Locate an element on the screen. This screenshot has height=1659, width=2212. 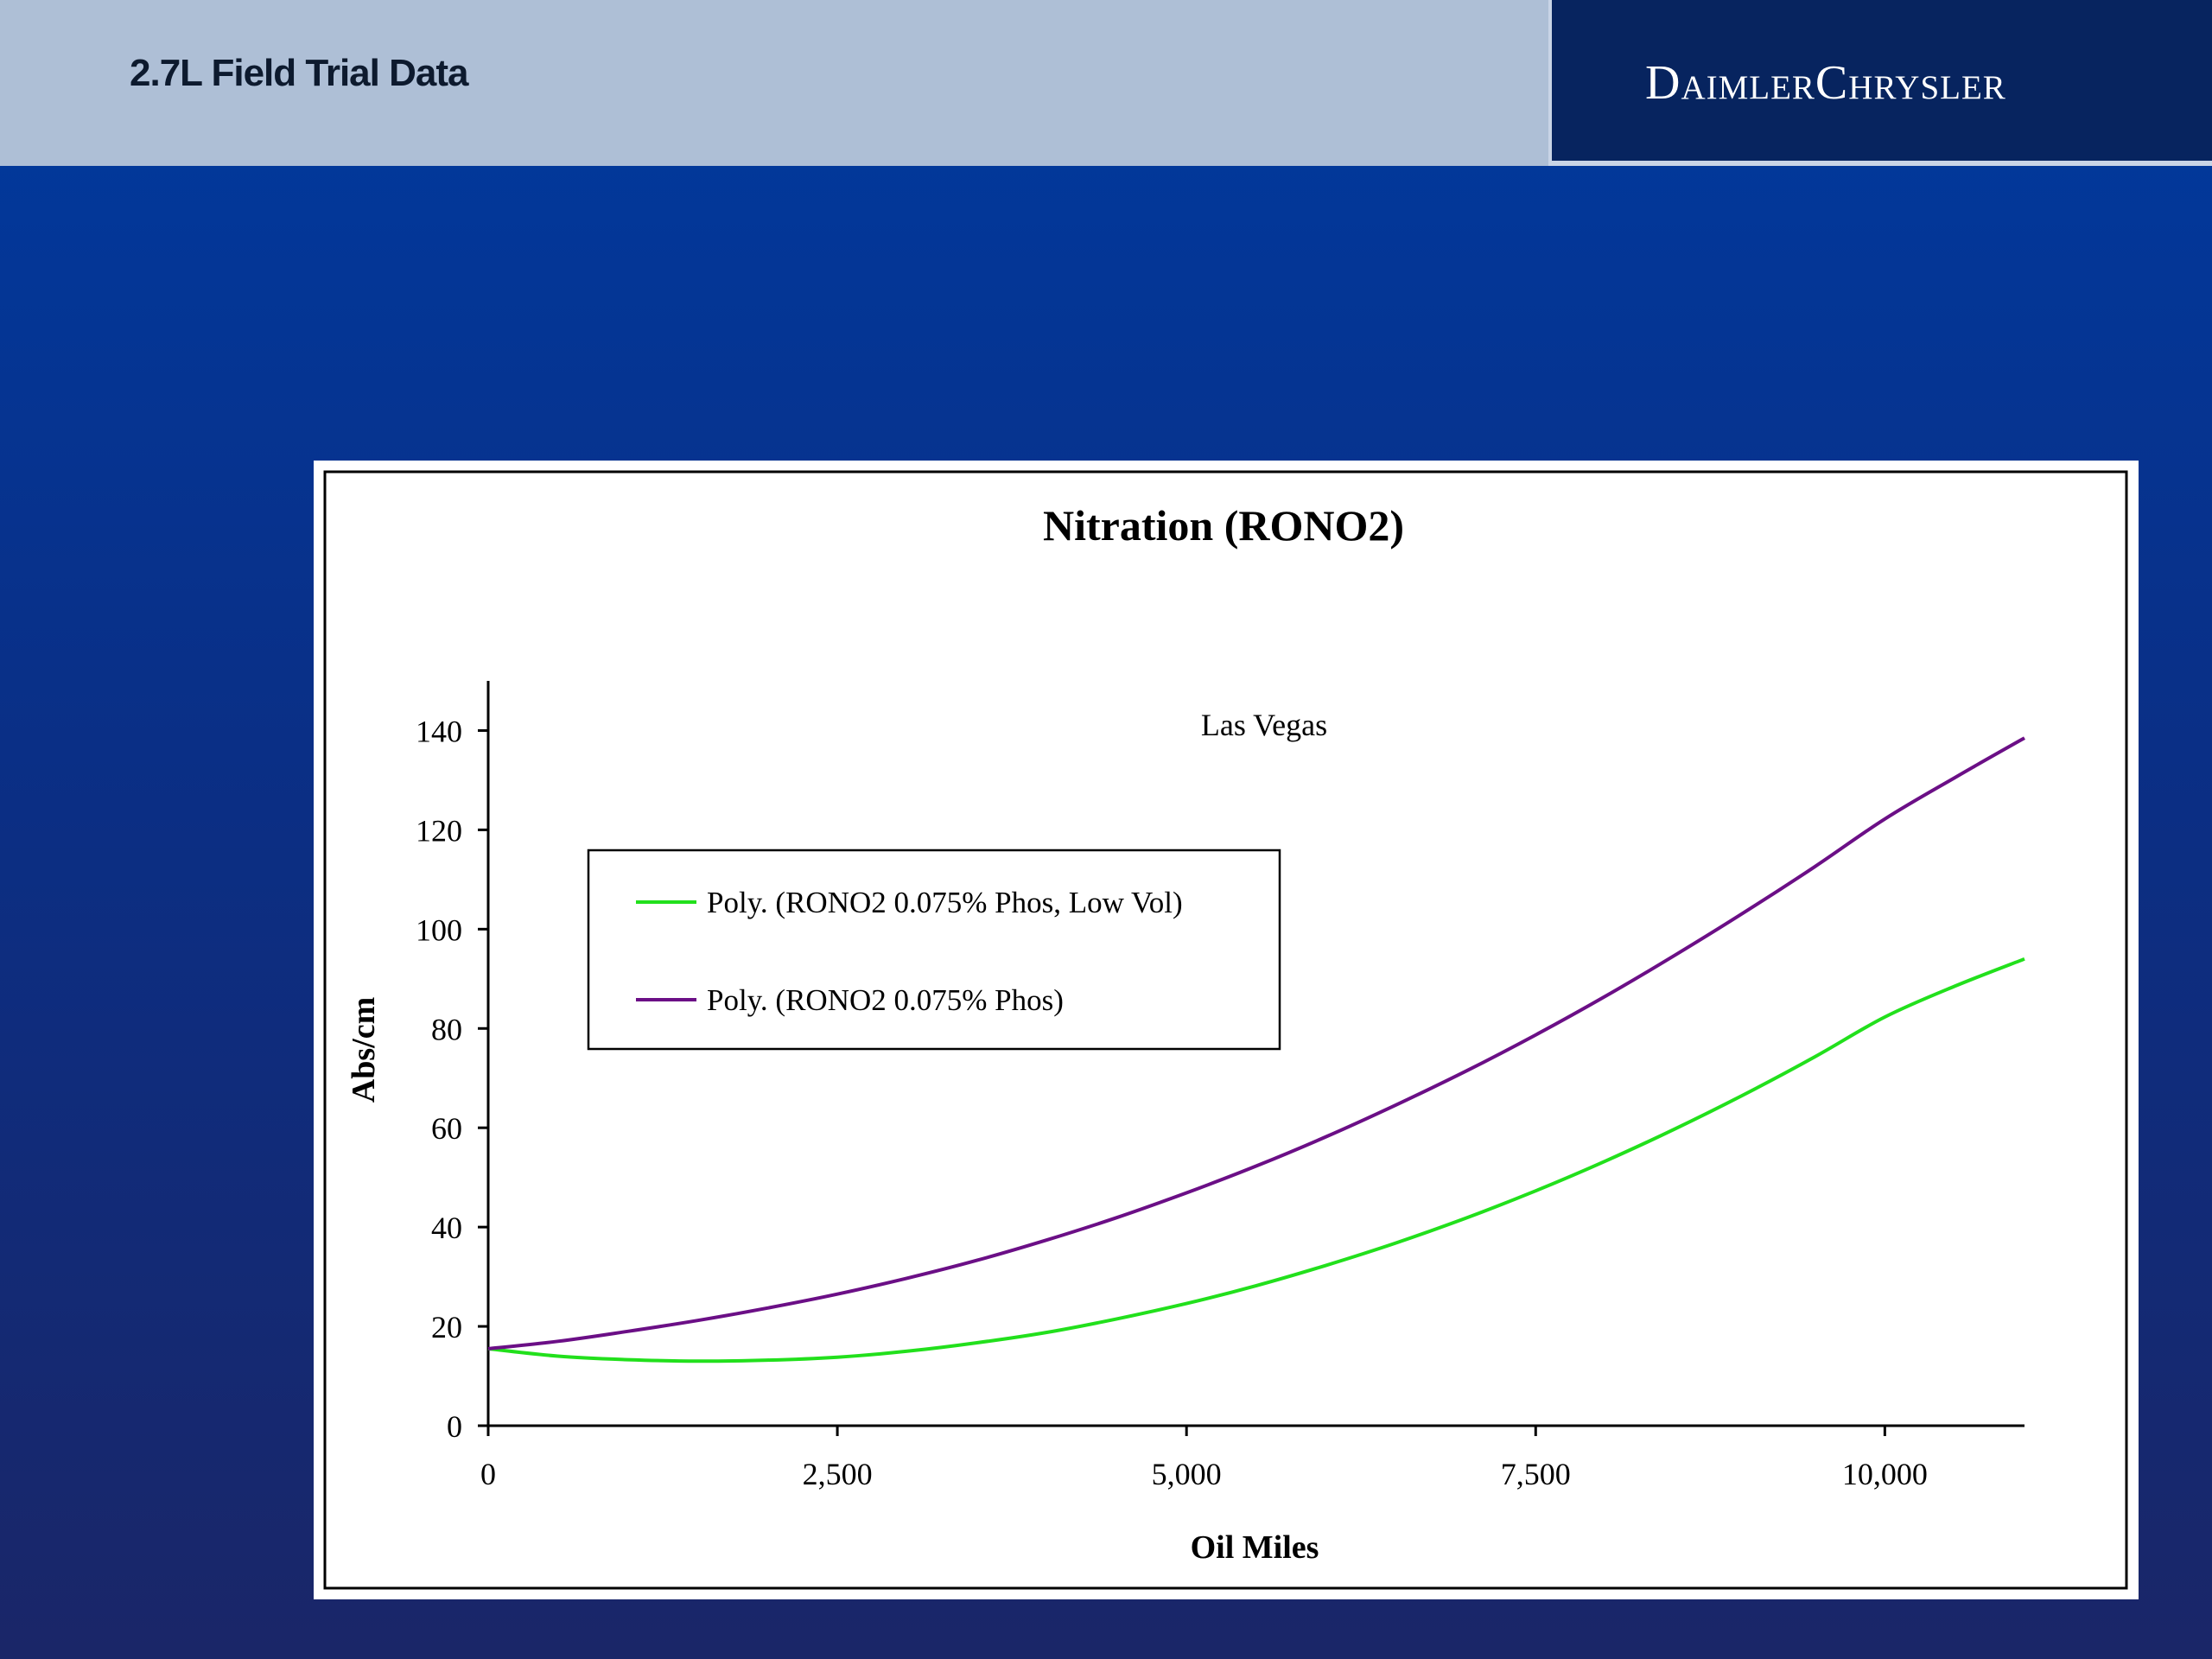
y-tick-label: 20 is located at coordinates (446, 1327).